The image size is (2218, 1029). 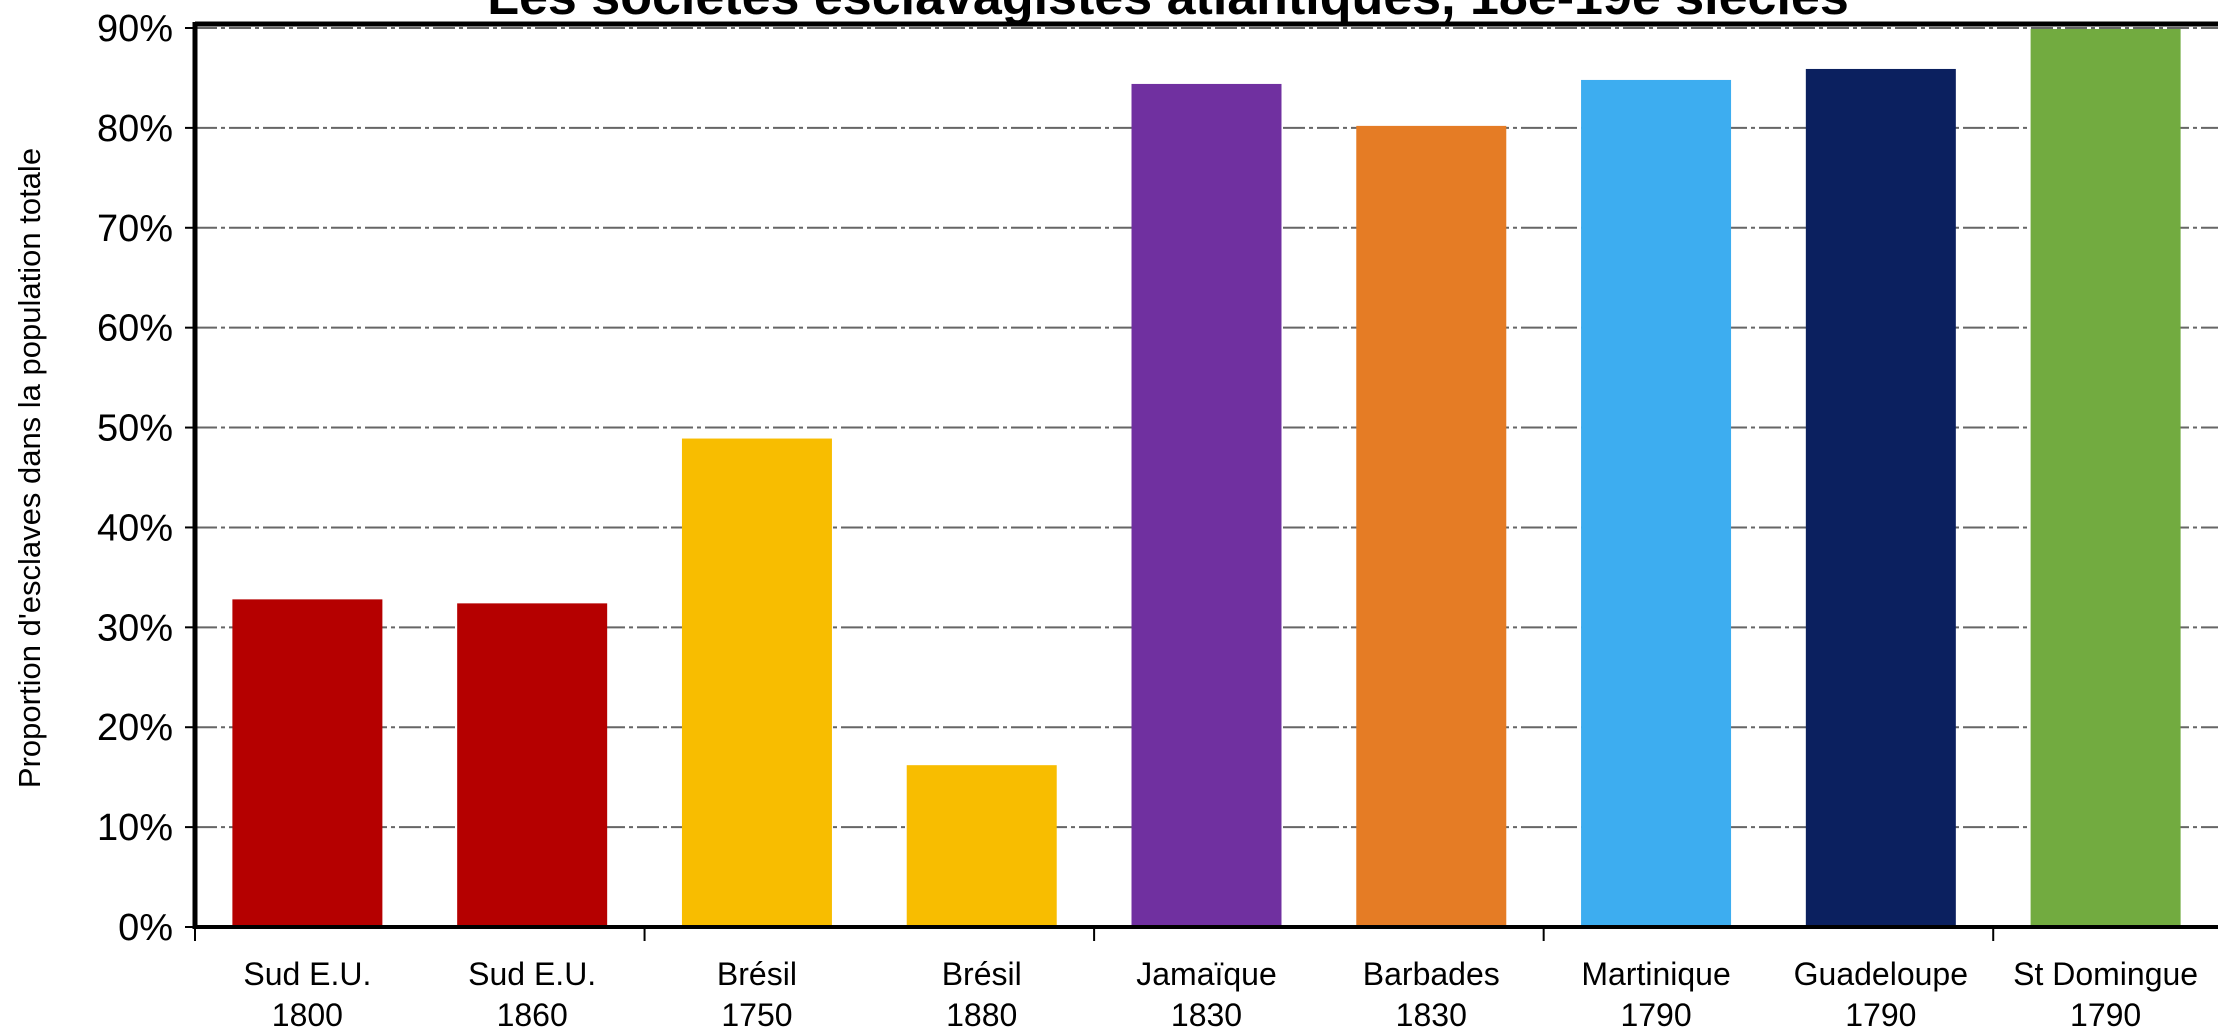 What do you see at coordinates (135, 828) in the screenshot?
I see `y-tick-label: 10%` at bounding box center [135, 828].